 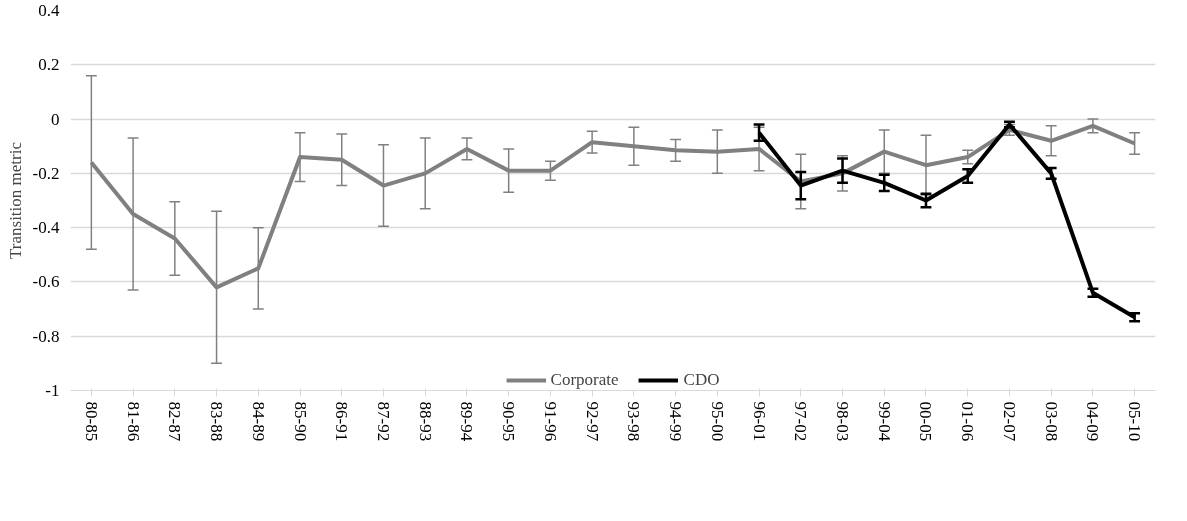 What do you see at coordinates (759, 421) in the screenshot?
I see `x-tick-label: 96-01` at bounding box center [759, 421].